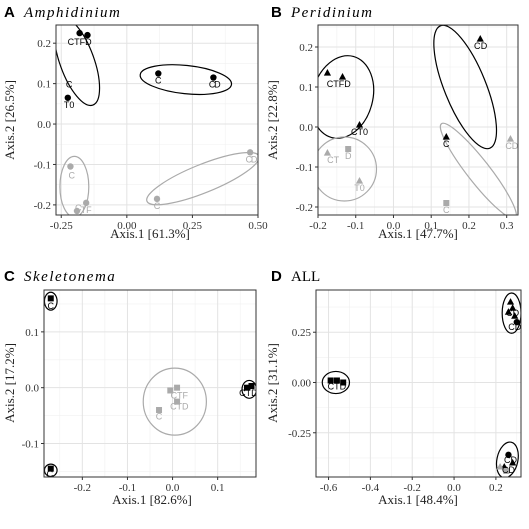 The height and width of the screenshot is (529, 529). I want to click on x-tick-label: 0.2, so click(469, 226).